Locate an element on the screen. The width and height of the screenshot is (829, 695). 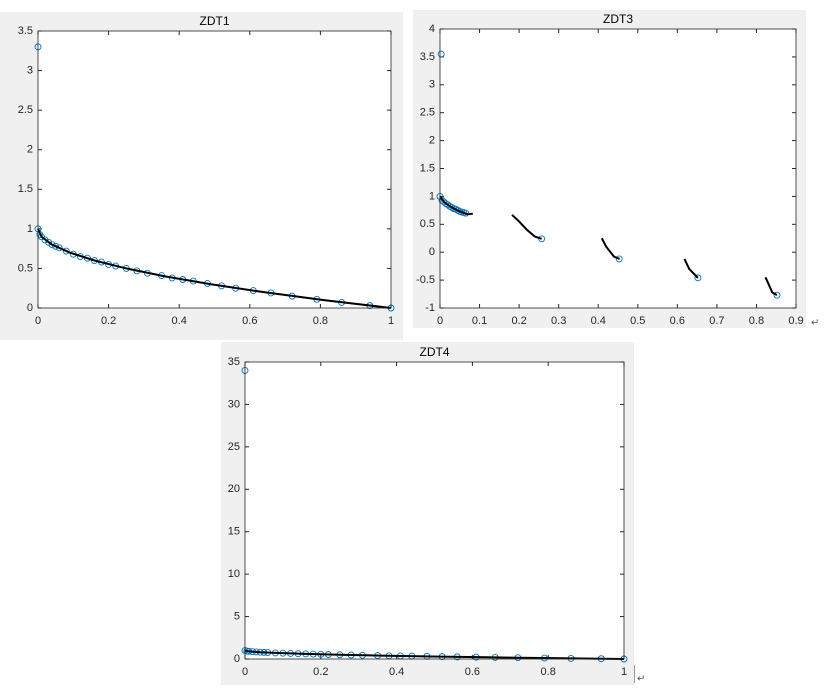
chart-title: ZDT3 is located at coordinates (618, 19).